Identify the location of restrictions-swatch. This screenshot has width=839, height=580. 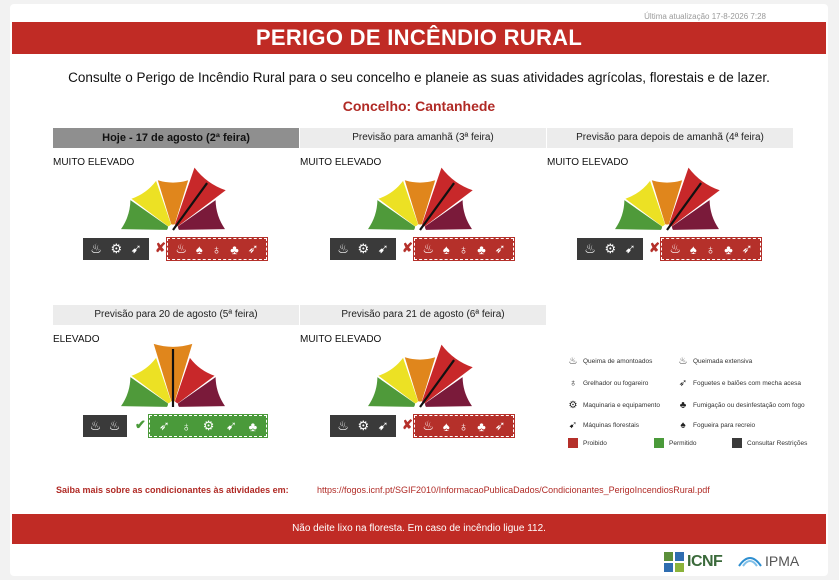
(737, 443).